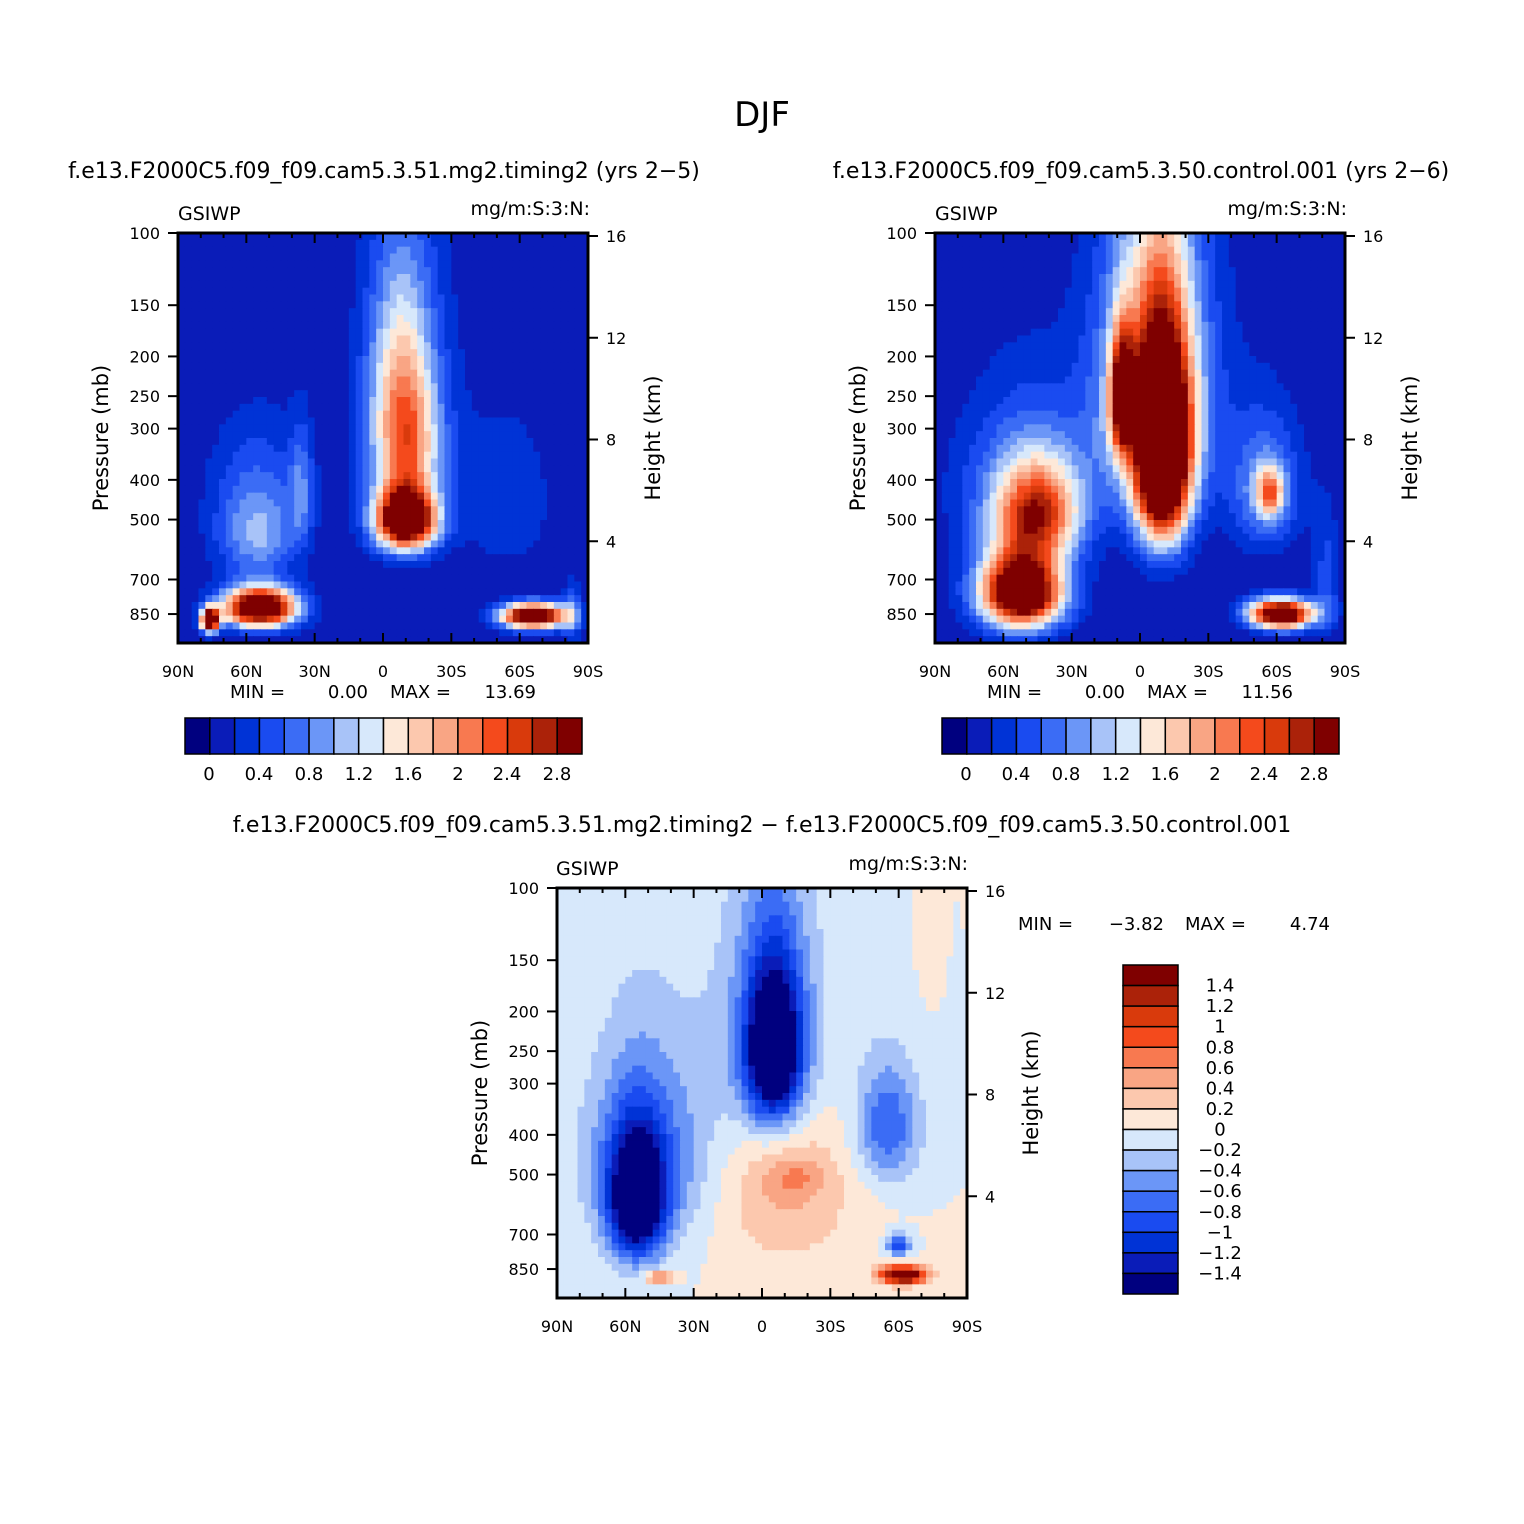  Describe the element at coordinates (507, 774) in the screenshot. I see `colorbar-label: 2.4` at that location.